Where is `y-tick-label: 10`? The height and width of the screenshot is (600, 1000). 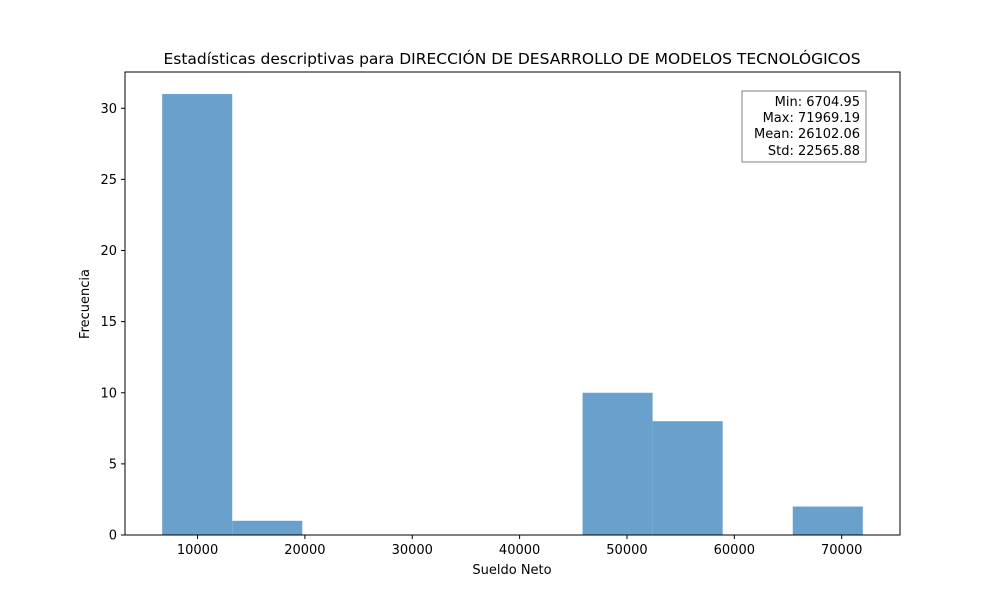 y-tick-label: 10 is located at coordinates (108, 393).